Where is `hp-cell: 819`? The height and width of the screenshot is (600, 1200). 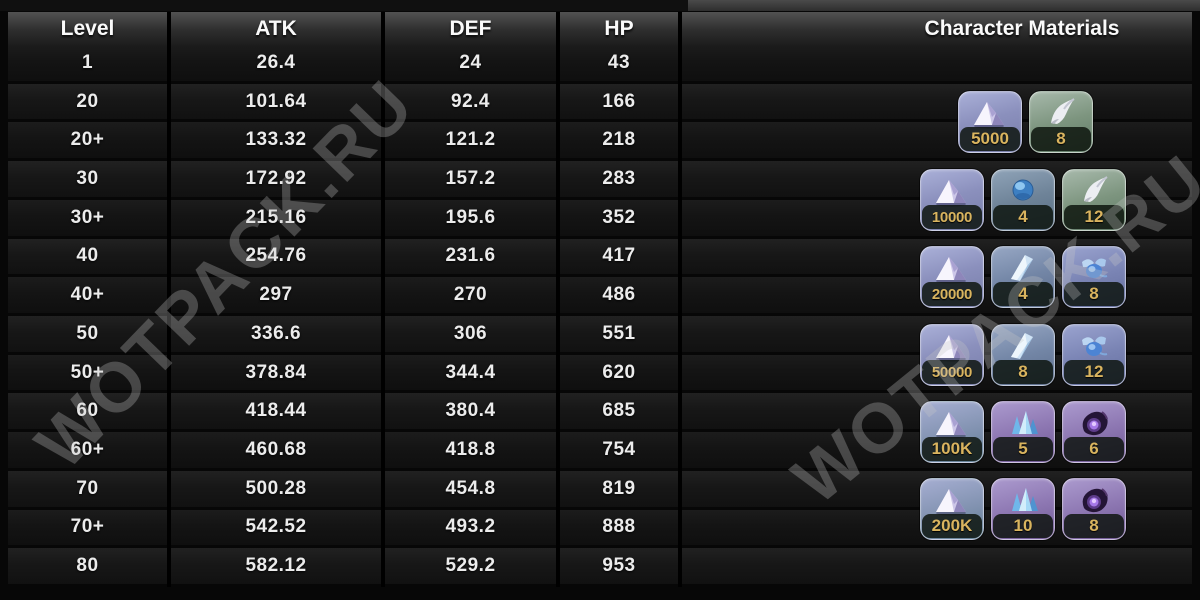
hp-cell: 819 is located at coordinates (619, 488).